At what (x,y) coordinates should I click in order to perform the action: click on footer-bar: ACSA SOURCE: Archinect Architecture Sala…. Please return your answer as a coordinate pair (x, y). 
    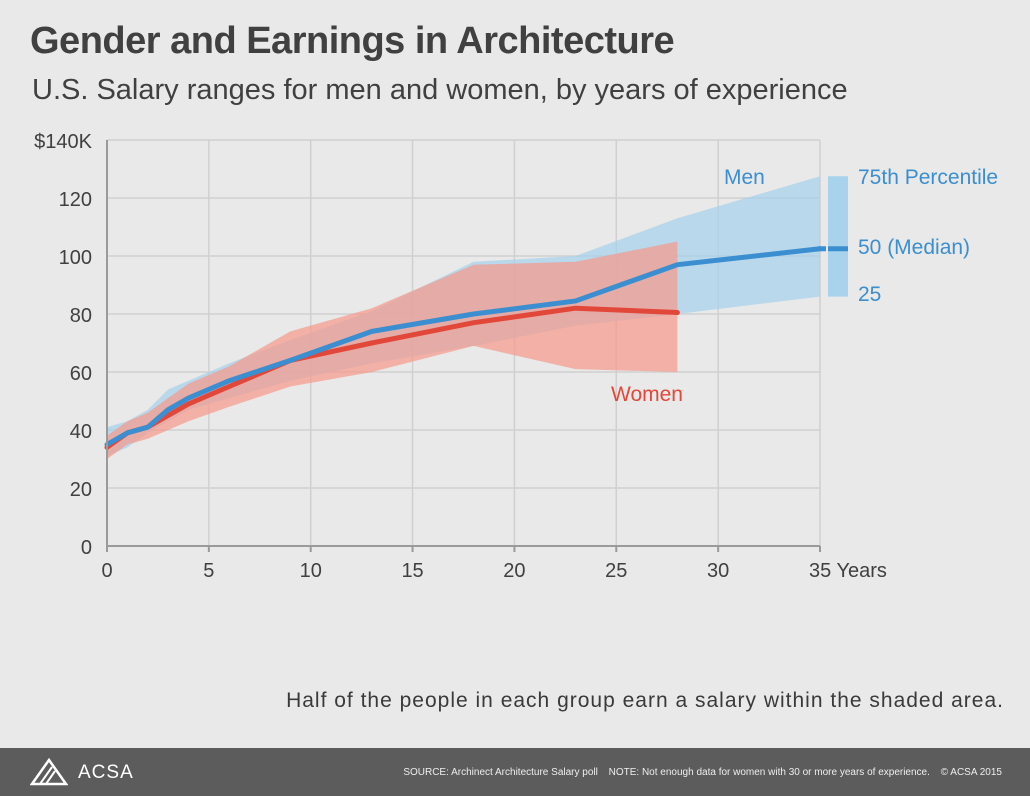
    Looking at the image, I should click on (515, 772).